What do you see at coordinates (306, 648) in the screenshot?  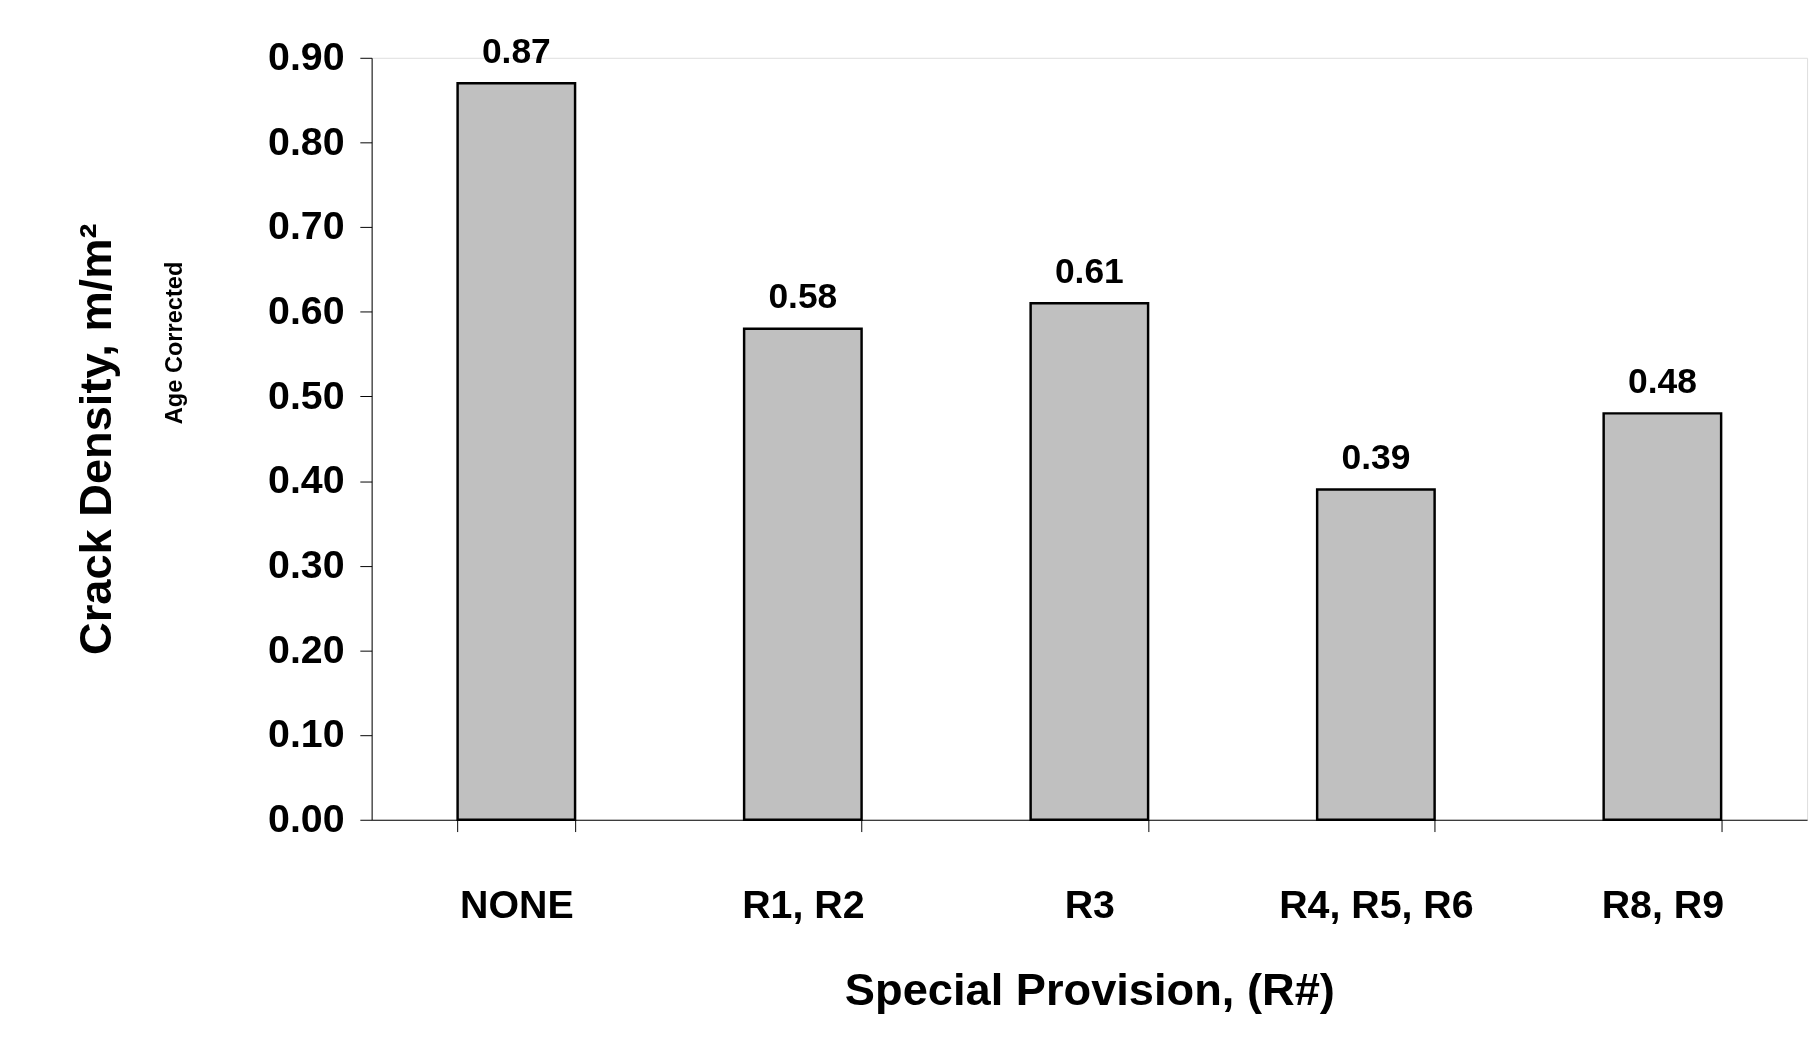 I see `y-tick-label: 0.20` at bounding box center [306, 648].